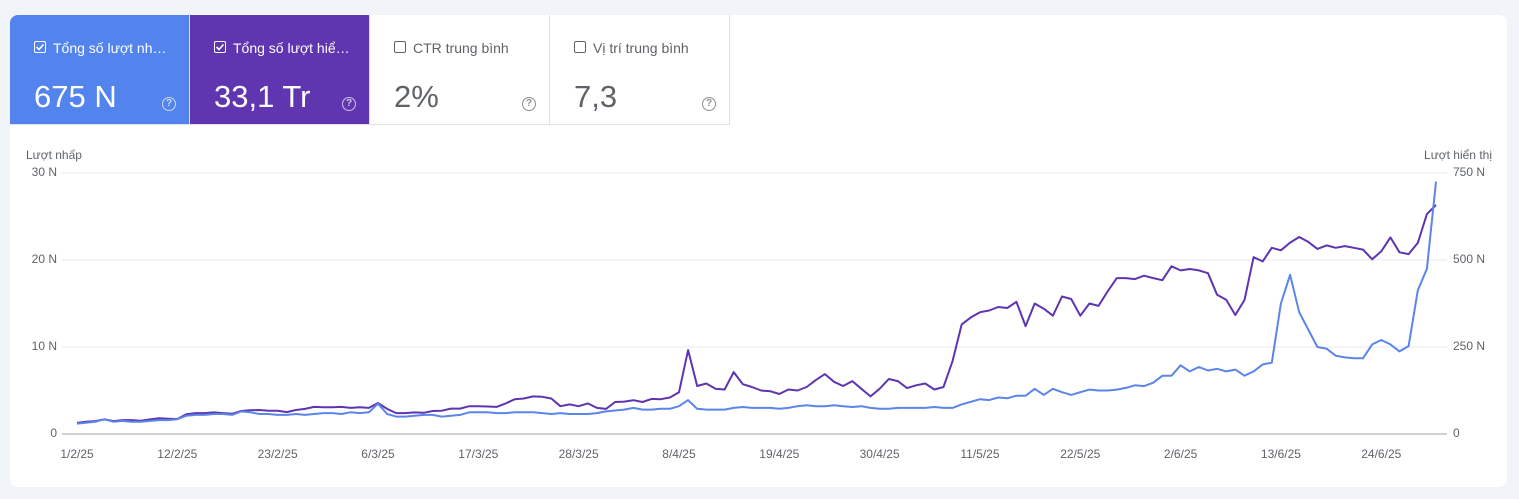  I want to click on metric-label: CTR trung bình, so click(461, 48).